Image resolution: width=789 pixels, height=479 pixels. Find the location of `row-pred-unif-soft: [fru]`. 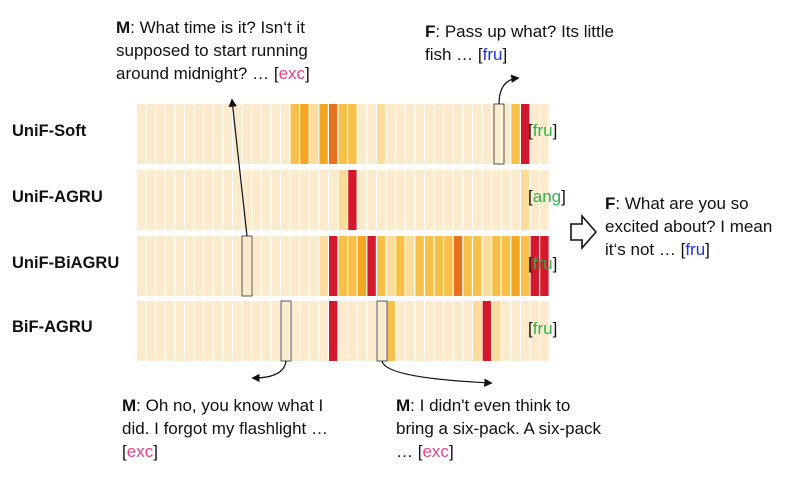

row-pred-unif-soft: [fru] is located at coordinates (543, 130).